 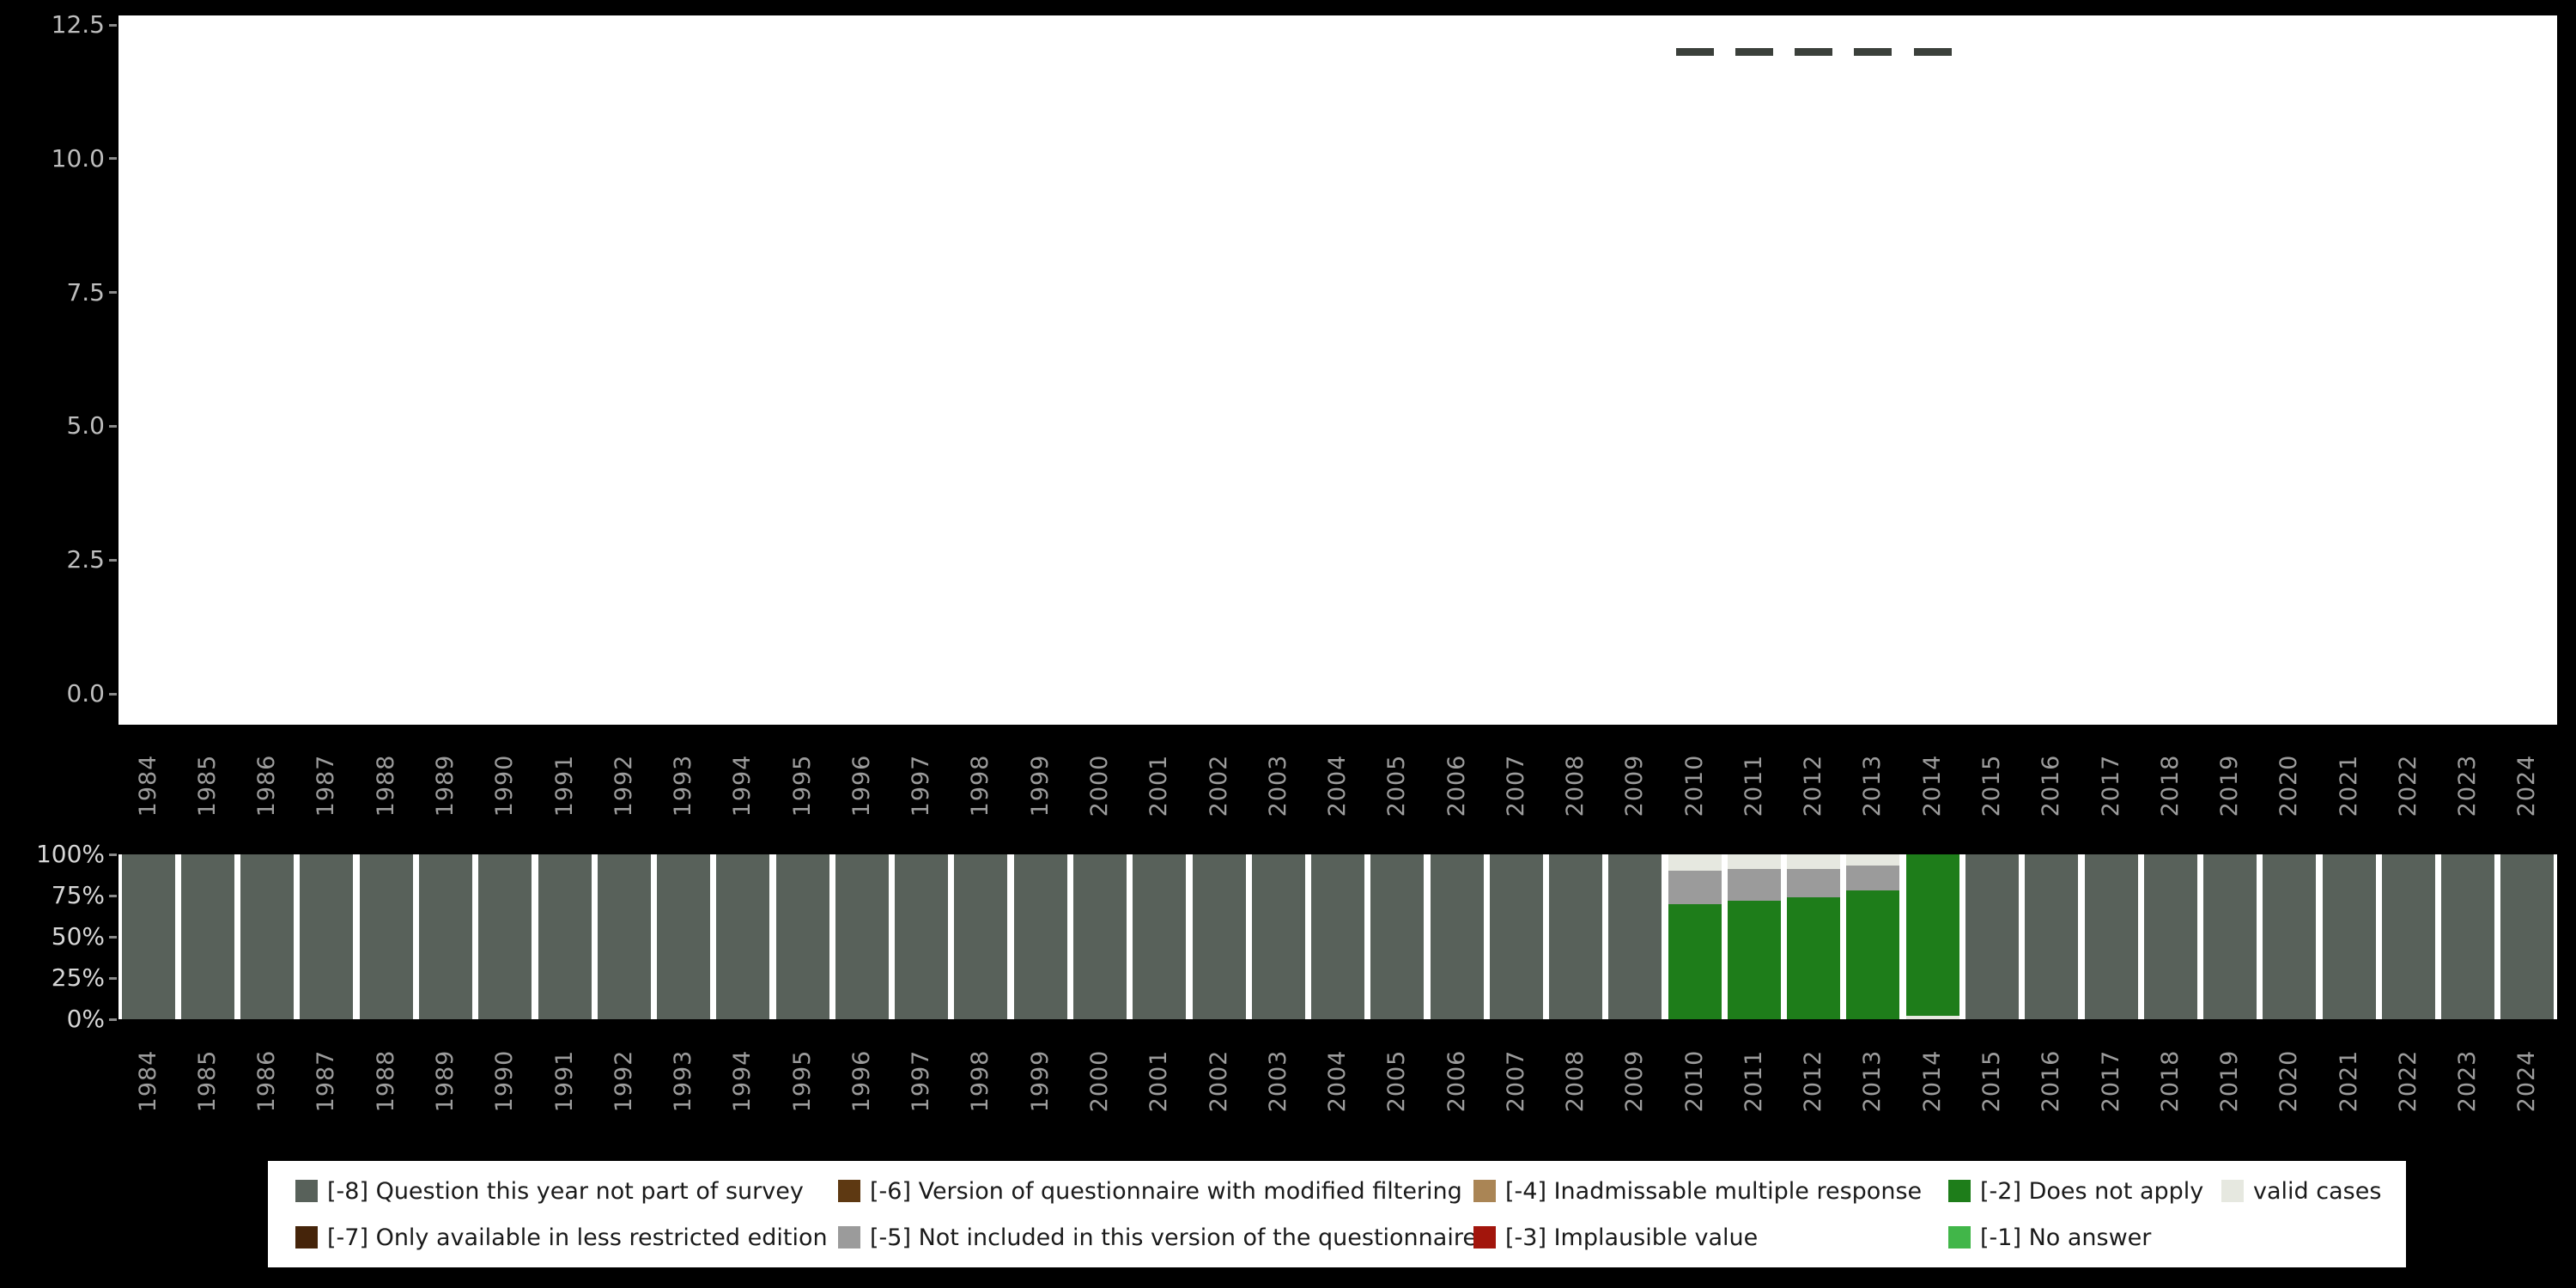 What do you see at coordinates (1218, 1081) in the screenshot?
I see `x-axis-year-label: 2002` at bounding box center [1218, 1081].